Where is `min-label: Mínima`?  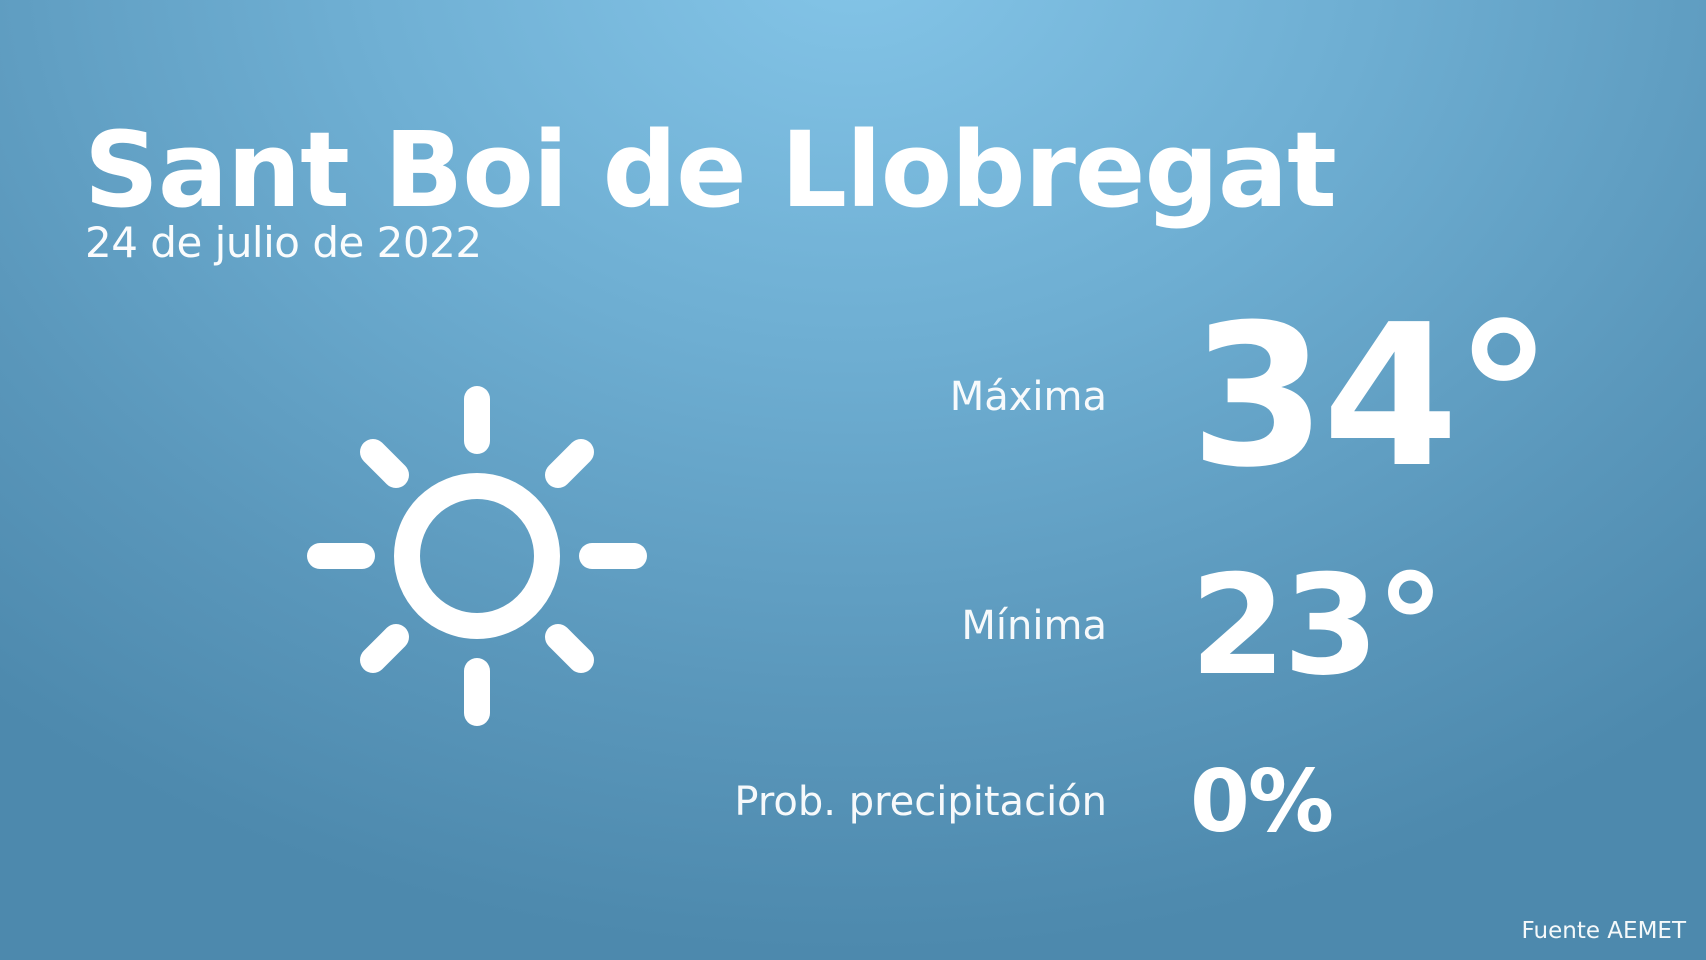
min-label: Mínima is located at coordinates (1034, 626).